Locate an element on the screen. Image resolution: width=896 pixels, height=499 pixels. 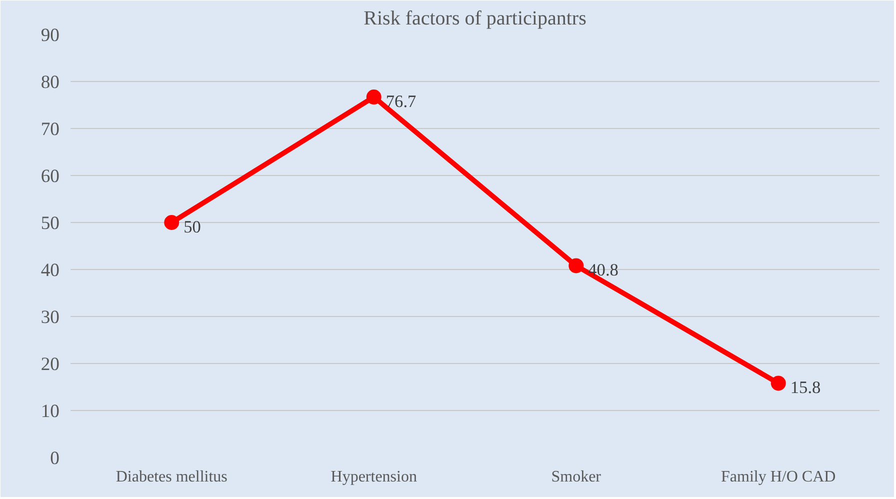
y-tick-label: 10 is located at coordinates (50, 411).